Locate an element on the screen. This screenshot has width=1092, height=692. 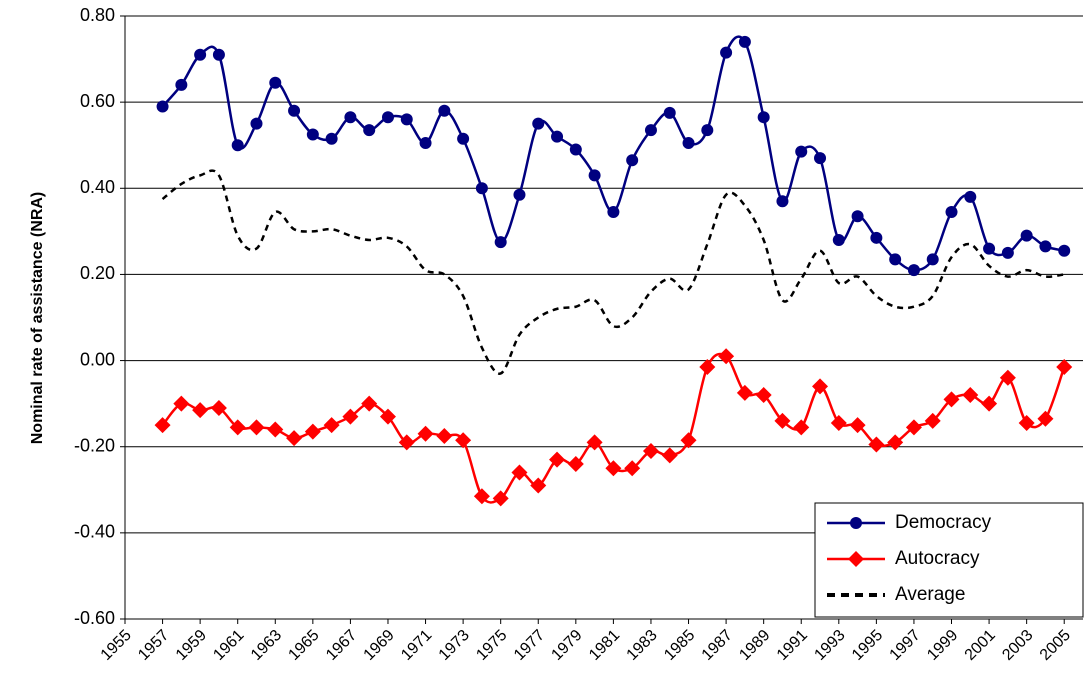
y-tick-label: 0.40 is located at coordinates (97, 187).